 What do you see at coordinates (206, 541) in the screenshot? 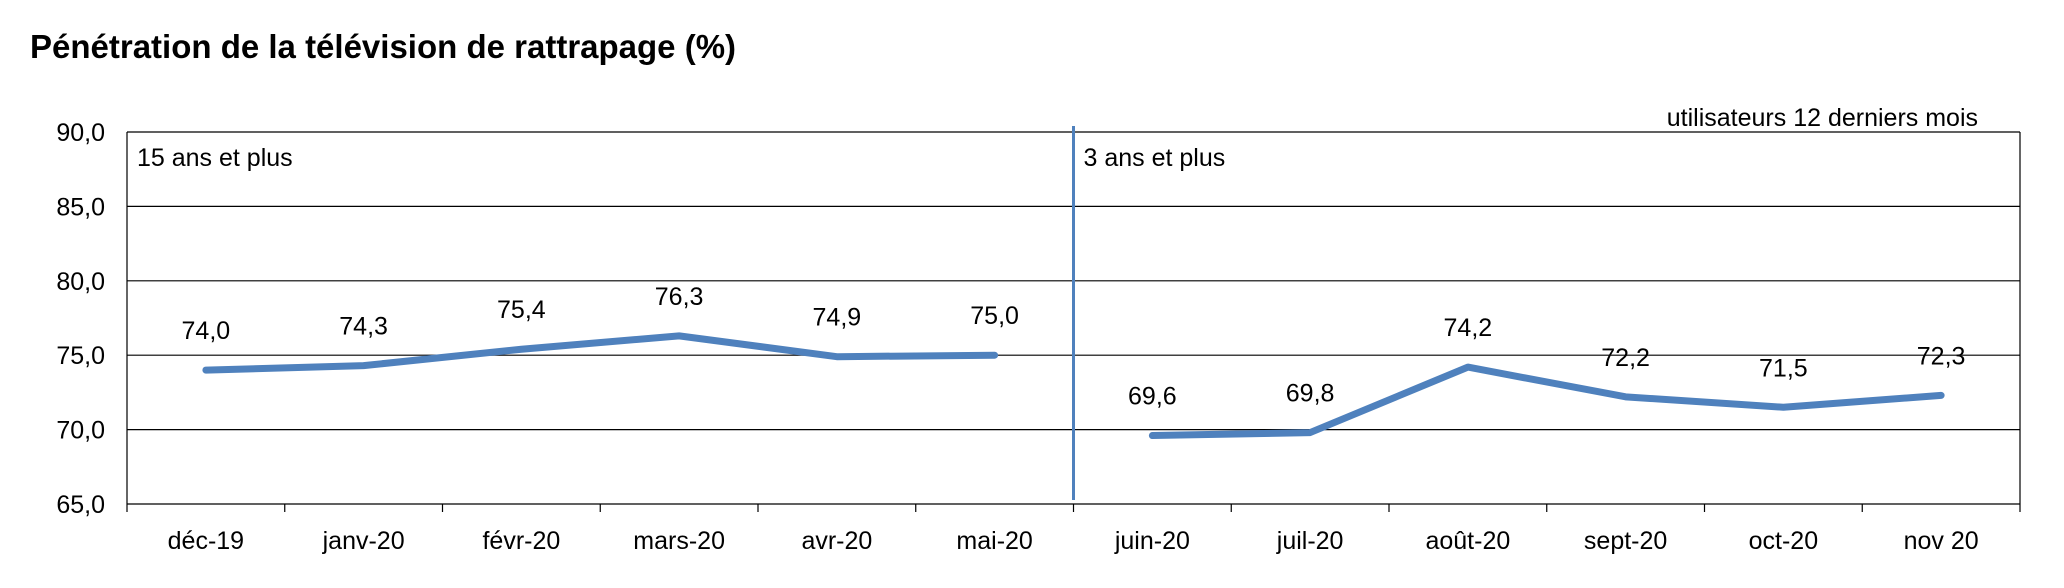
I see `x-tick-label: déc-19` at bounding box center [206, 541].